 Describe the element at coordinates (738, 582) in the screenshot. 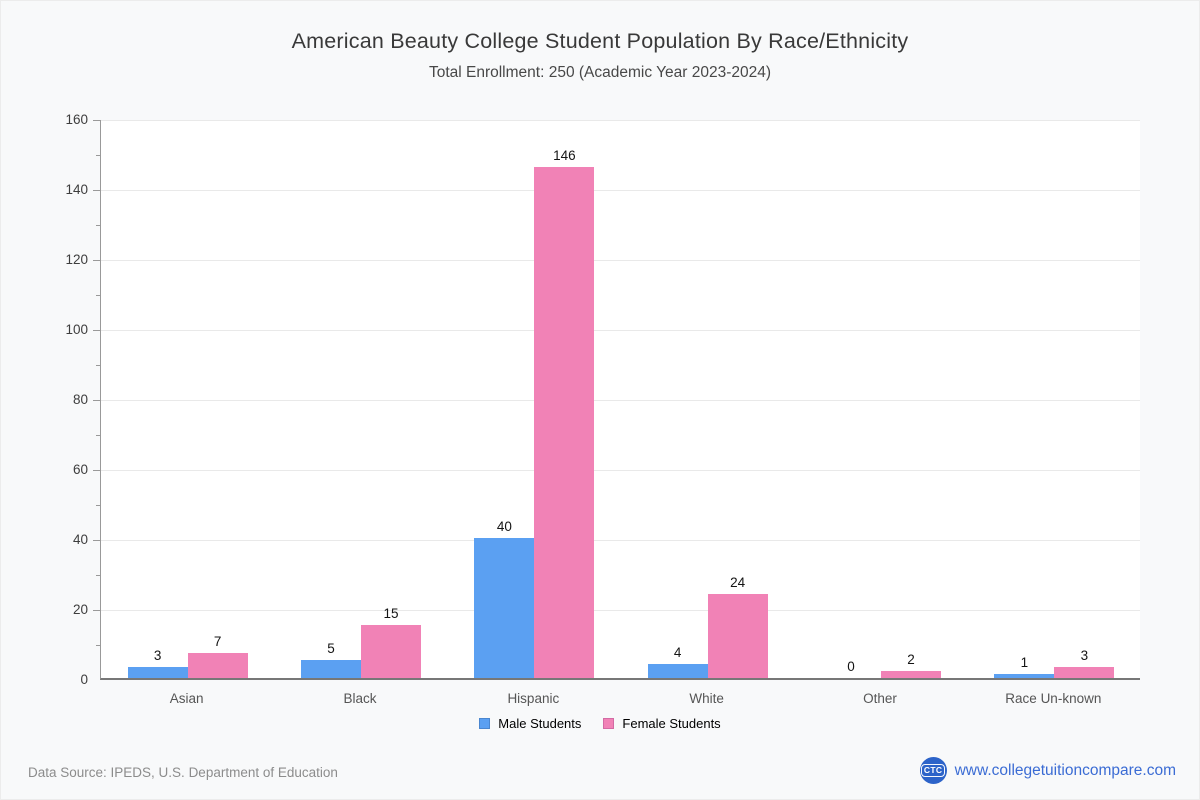

I see `value-label-female-students-white: 24` at that location.